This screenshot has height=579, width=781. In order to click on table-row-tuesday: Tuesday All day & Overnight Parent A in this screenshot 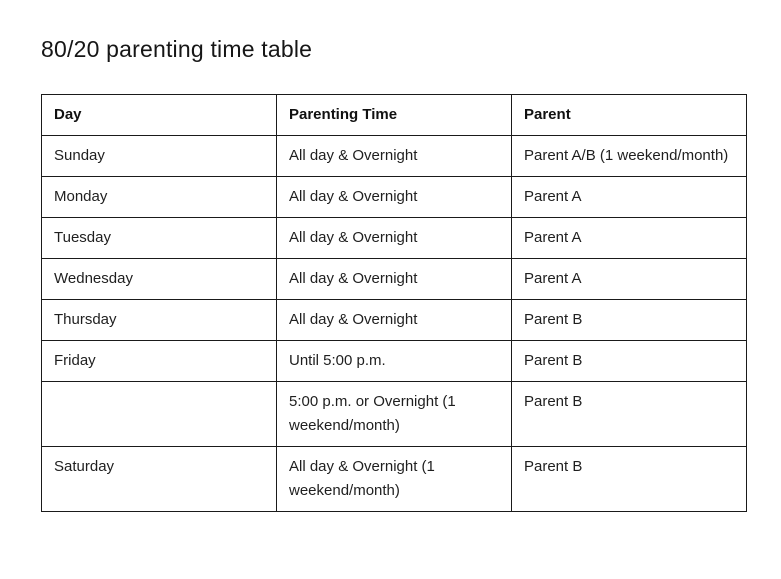, I will do `click(394, 238)`.